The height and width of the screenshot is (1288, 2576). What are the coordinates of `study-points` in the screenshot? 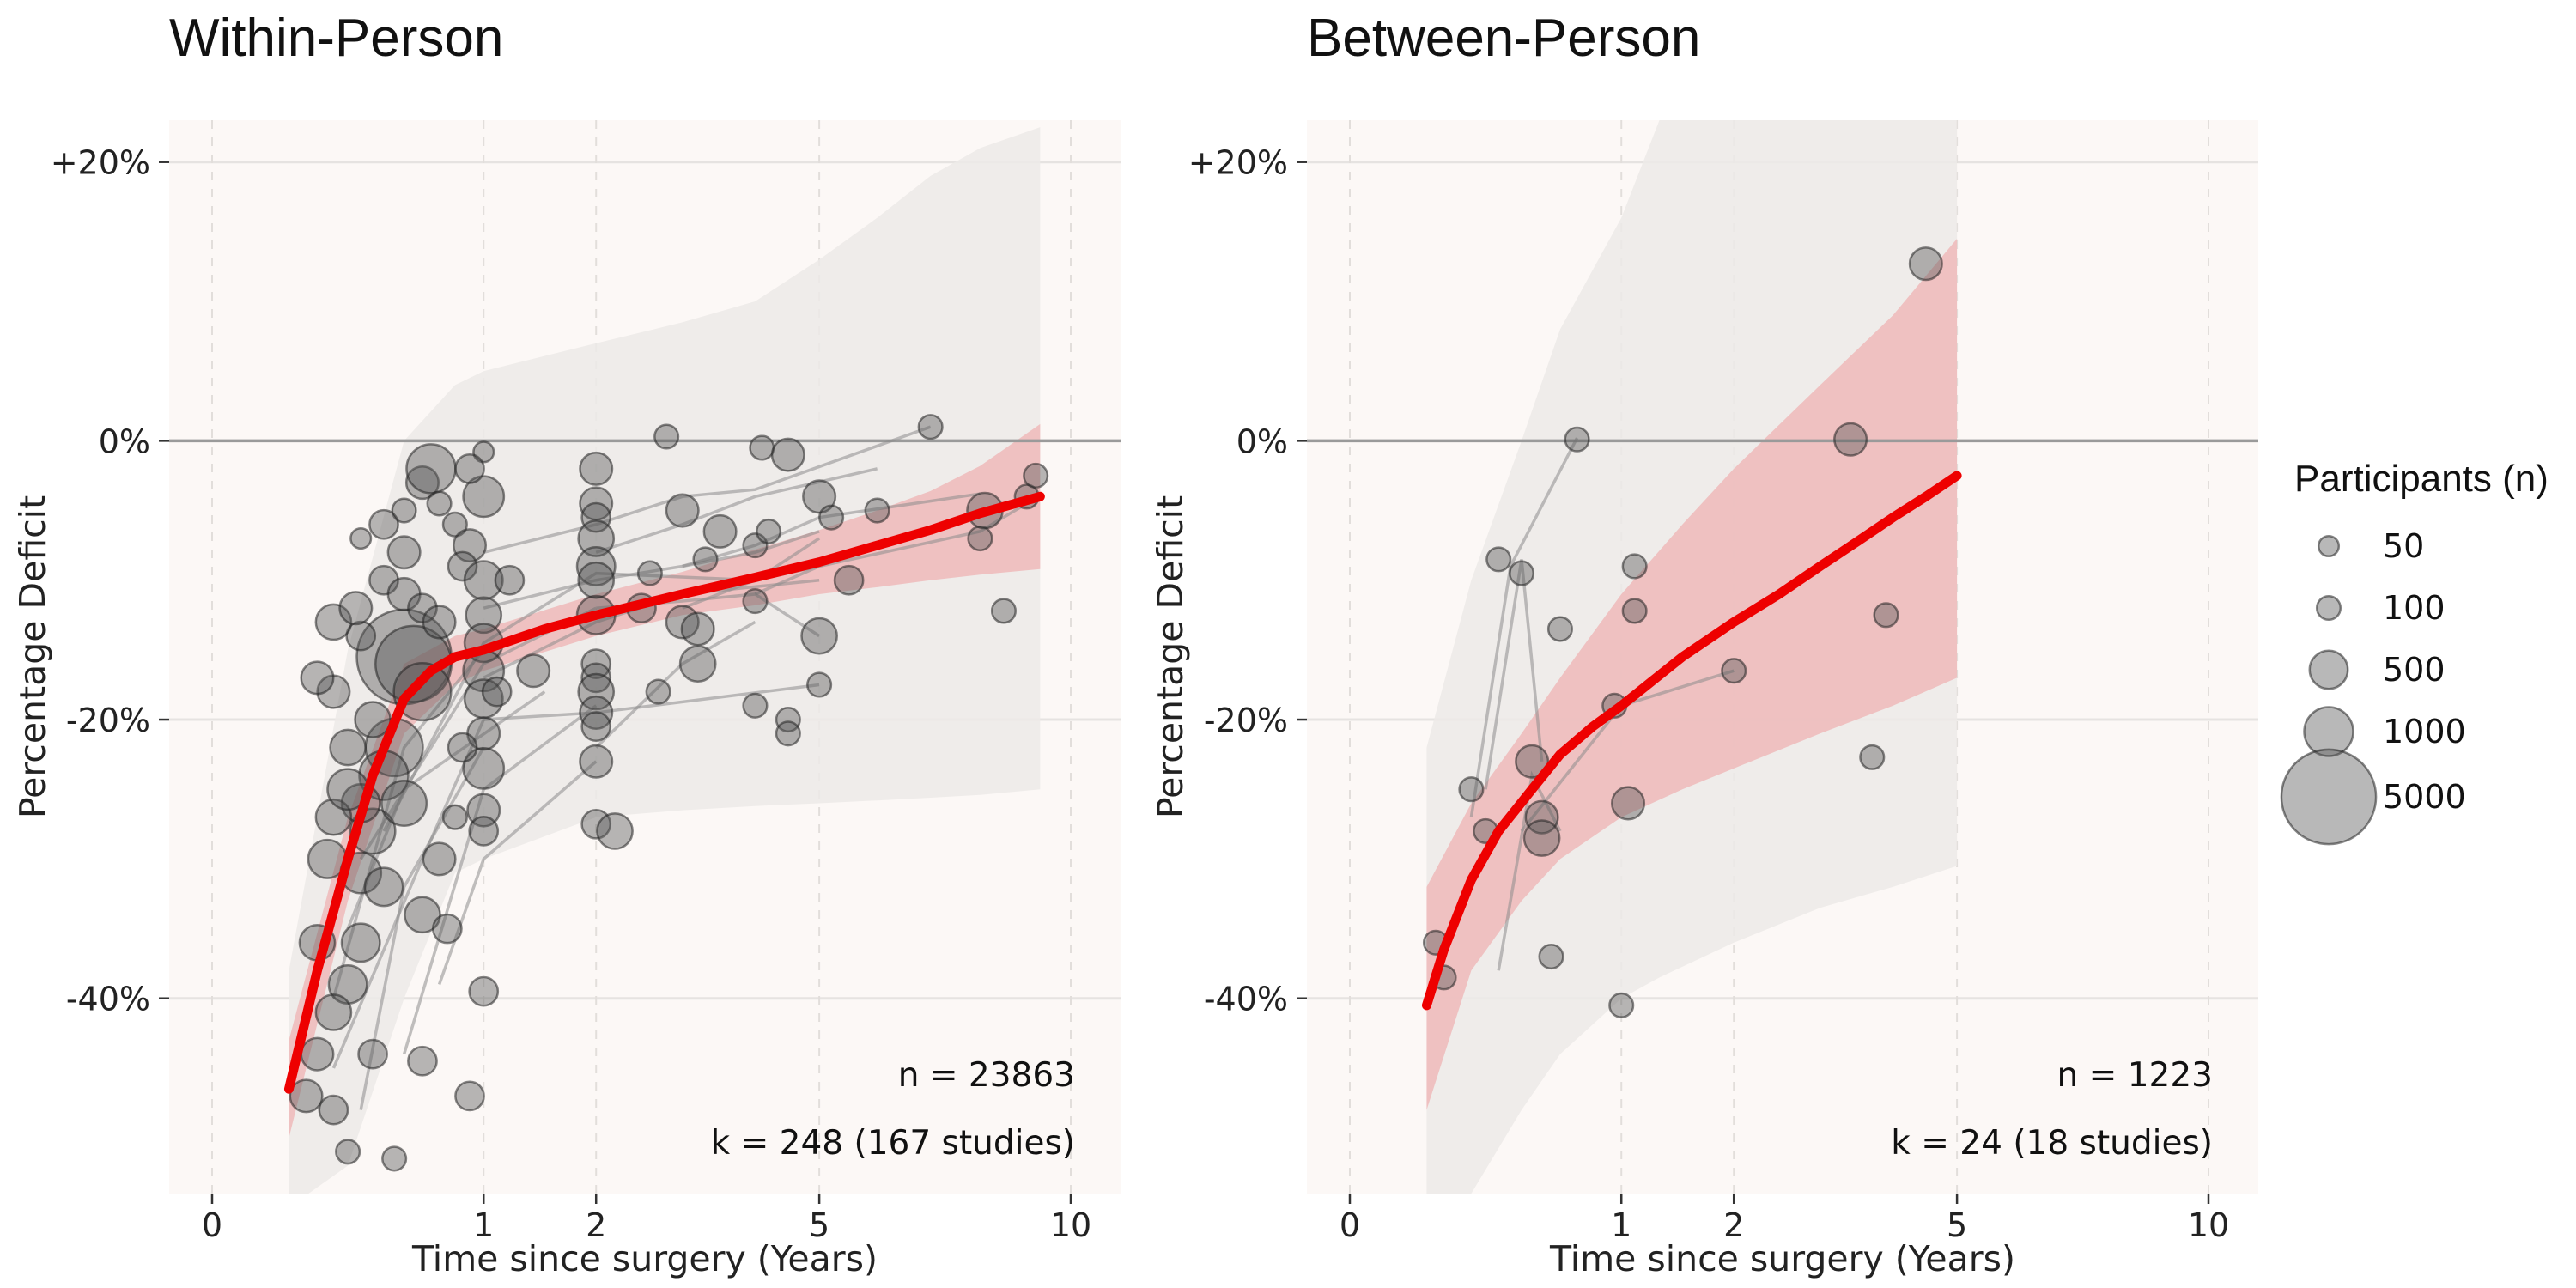 It's located at (1682, 632).